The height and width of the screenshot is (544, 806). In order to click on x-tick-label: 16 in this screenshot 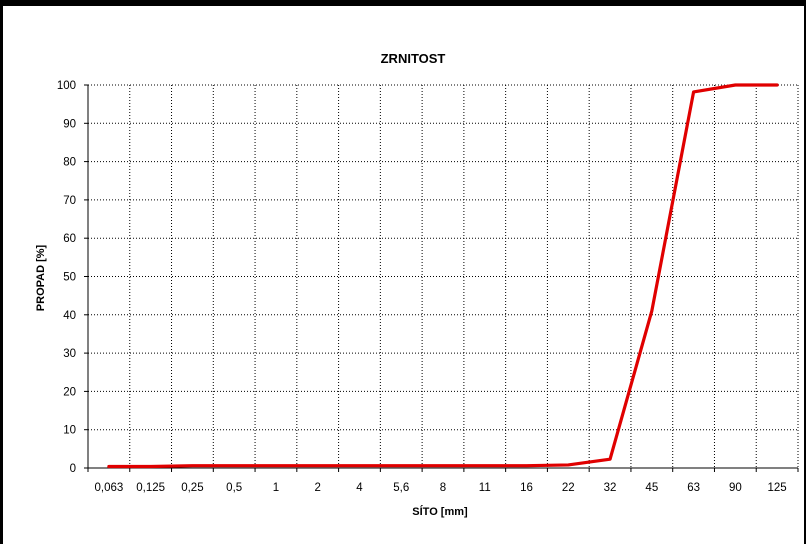, I will do `click(526, 488)`.